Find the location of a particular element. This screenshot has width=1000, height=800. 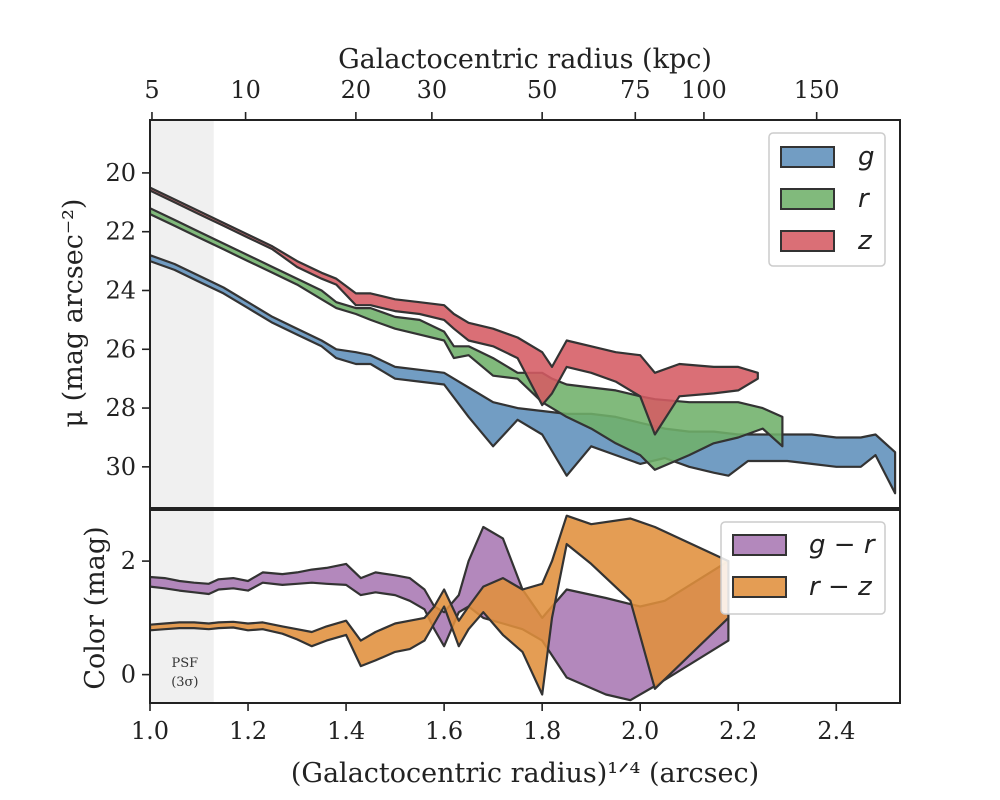

y-tick-label-28: 28 is located at coordinates (120, 408).